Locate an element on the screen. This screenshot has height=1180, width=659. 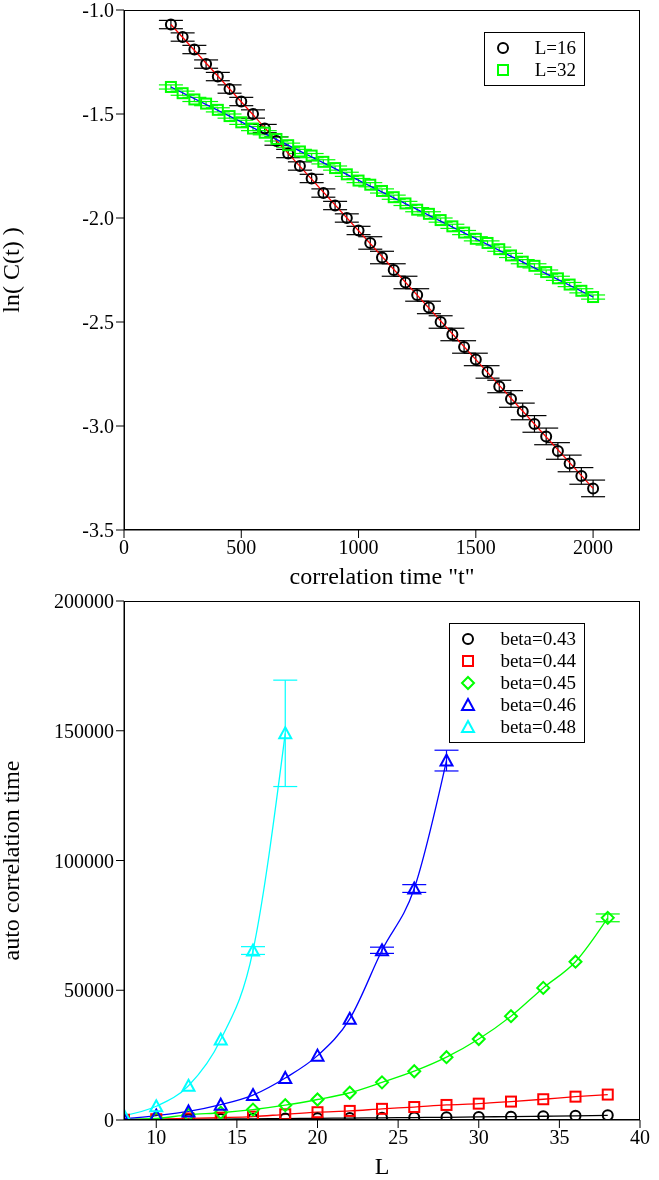
x-tick-label: 0 is located at coordinates (124, 547).